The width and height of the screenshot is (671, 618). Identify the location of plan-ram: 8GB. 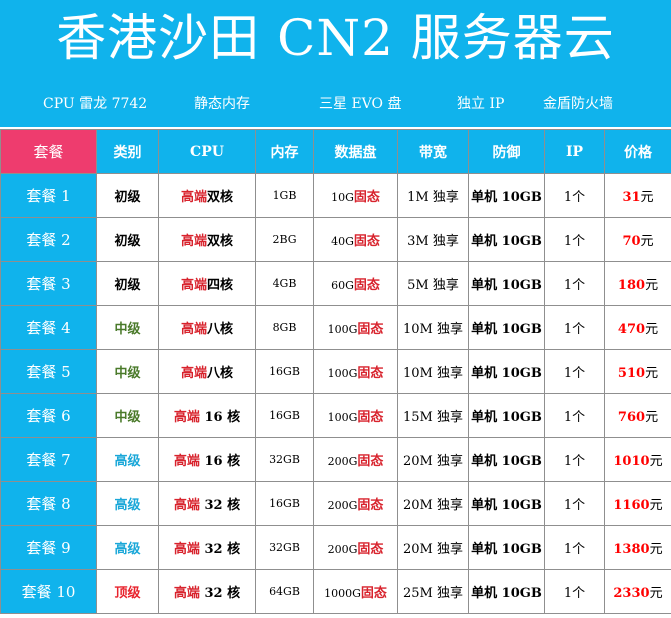
(284, 327).